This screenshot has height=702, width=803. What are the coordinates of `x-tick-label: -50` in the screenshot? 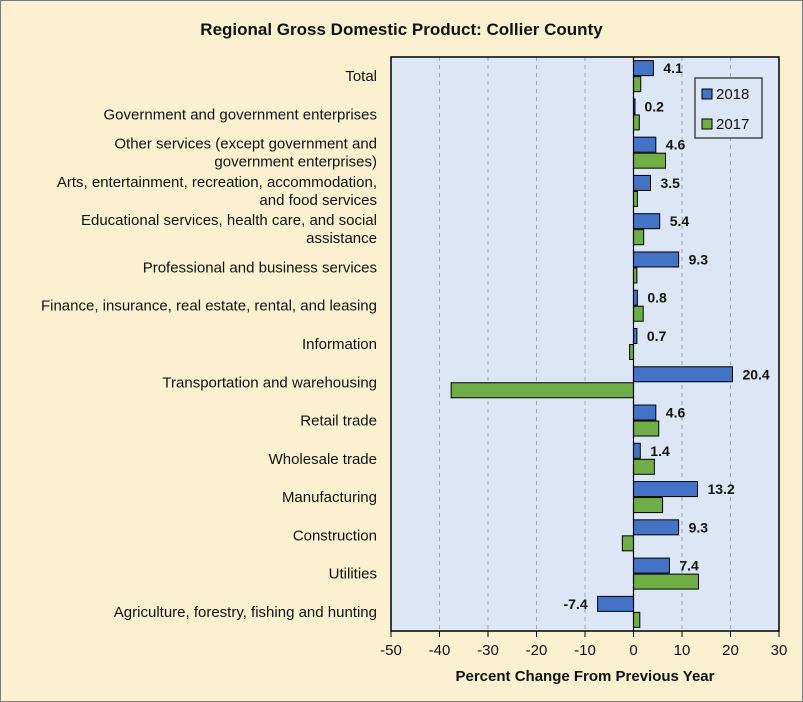 It's located at (391, 650).